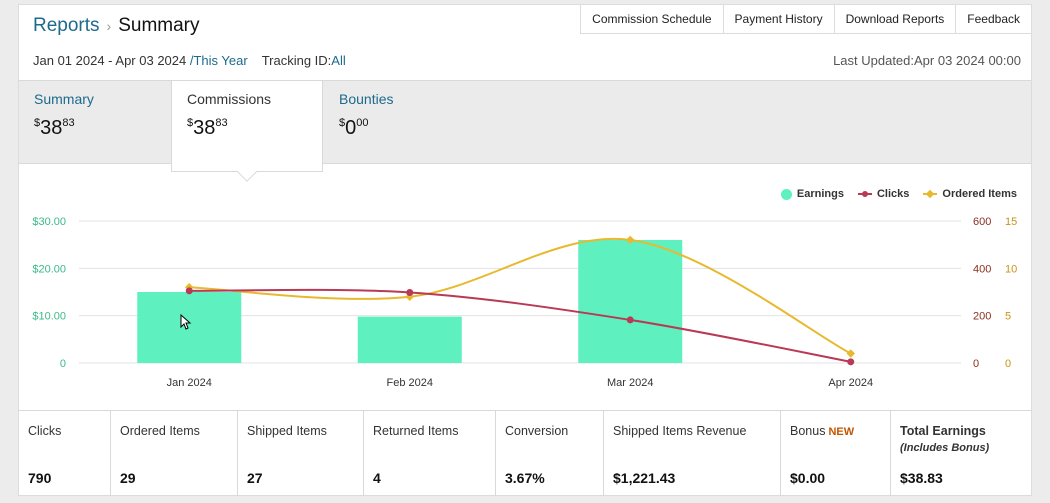  I want to click on stat-returned-items: Returned Items 4, so click(430, 453).